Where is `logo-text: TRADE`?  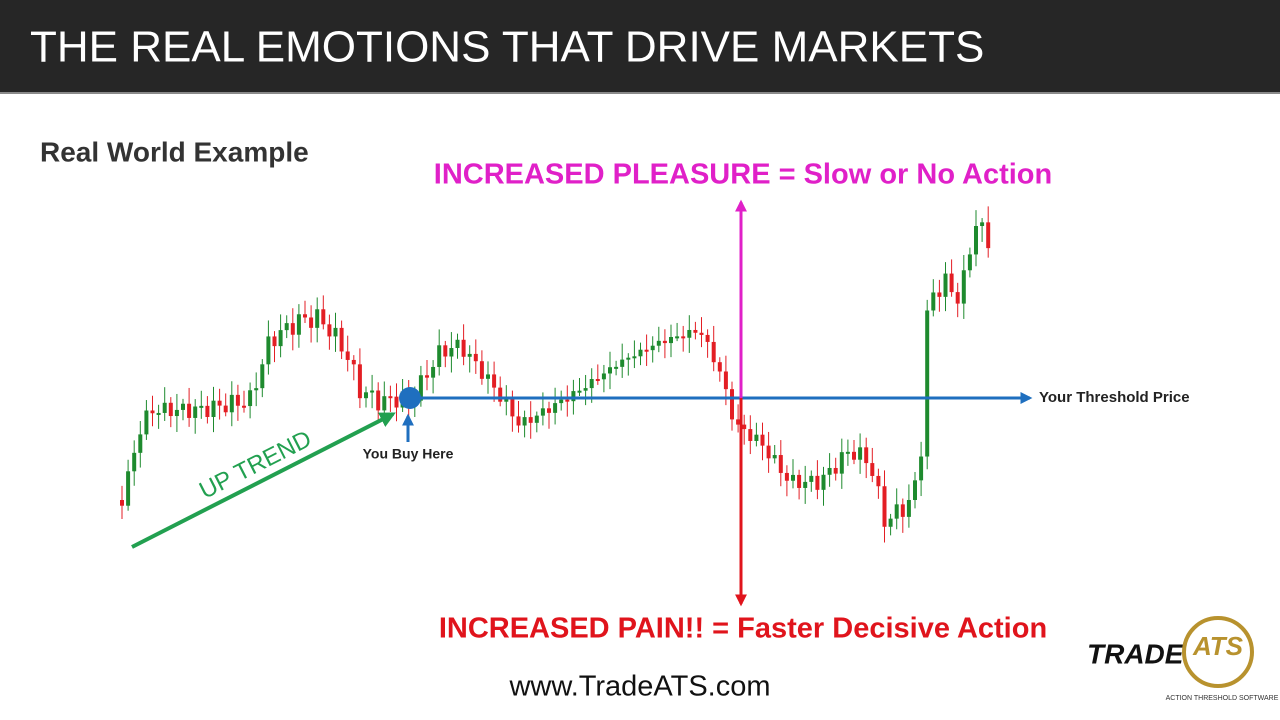
logo-text: TRADE is located at coordinates (1136, 653).